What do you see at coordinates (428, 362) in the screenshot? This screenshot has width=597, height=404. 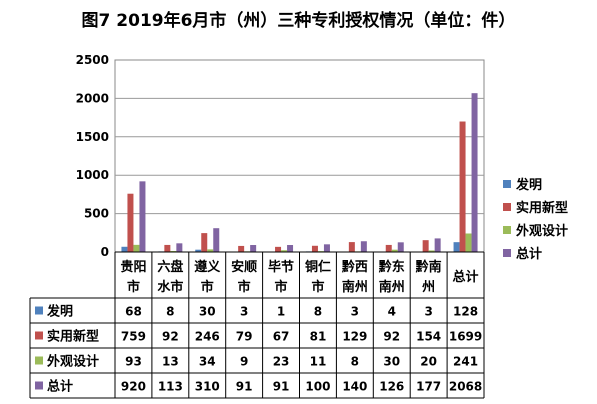 I see `table-cell: 20` at bounding box center [428, 362].